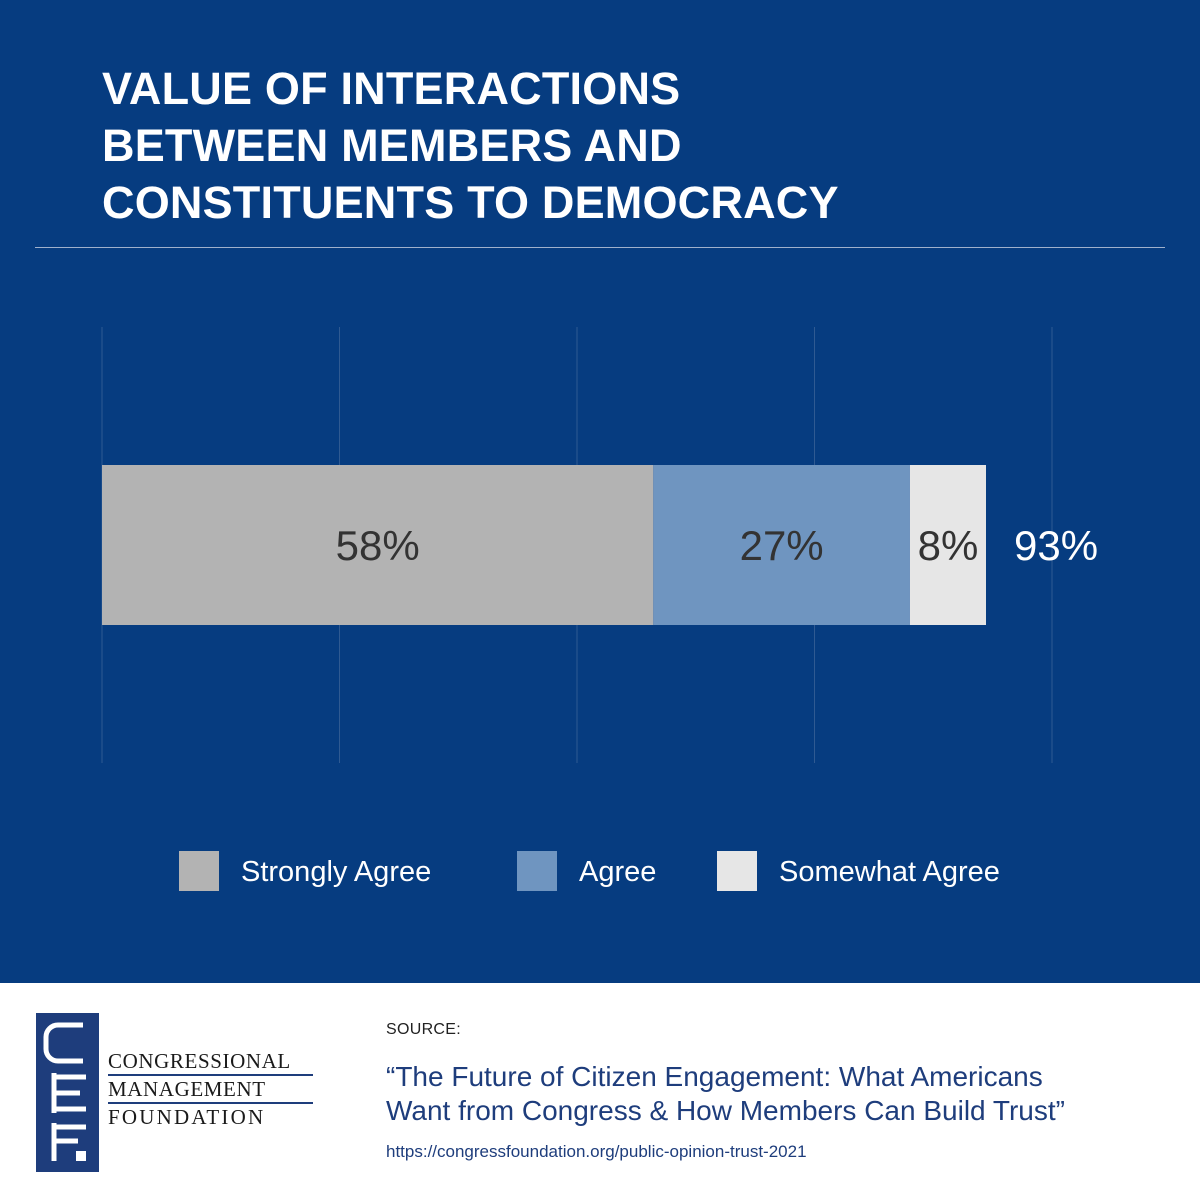  Describe the element at coordinates (618, 872) in the screenshot. I see `legend-label: Agree` at that location.